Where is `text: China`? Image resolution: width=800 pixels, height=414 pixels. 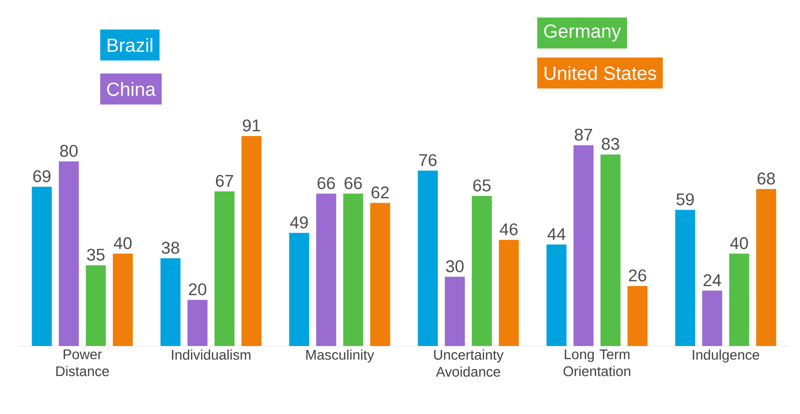 text: China is located at coordinates (131, 89).